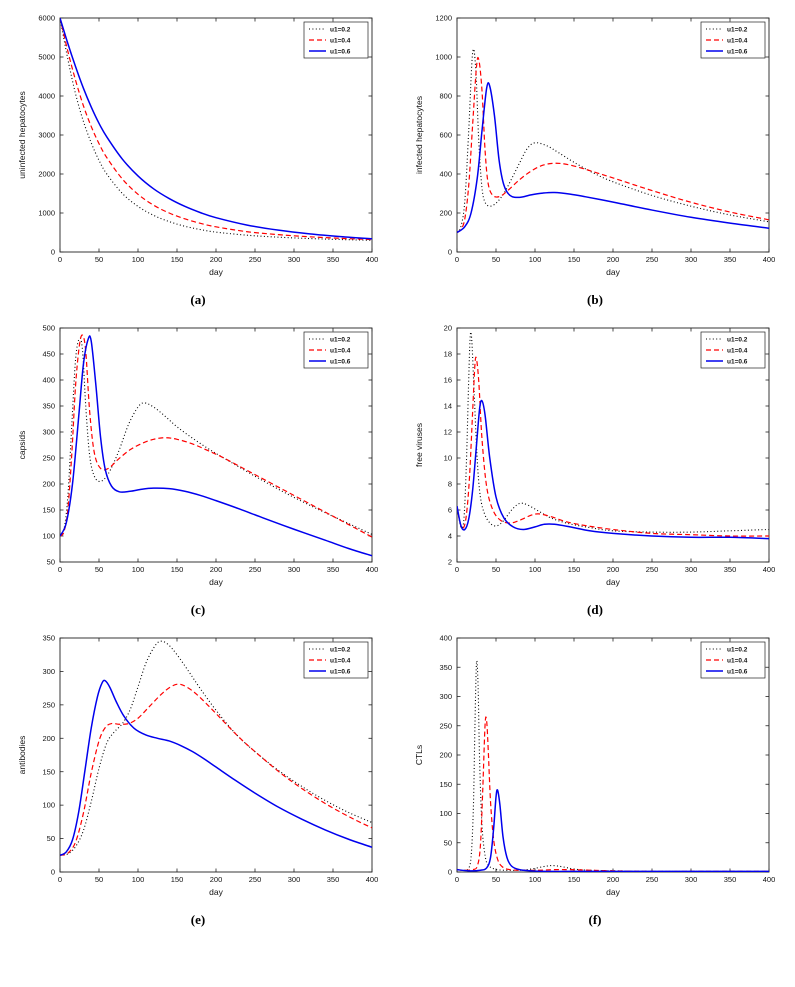 The image size is (795, 987). I want to click on svg-text: 4, so click(450, 536).